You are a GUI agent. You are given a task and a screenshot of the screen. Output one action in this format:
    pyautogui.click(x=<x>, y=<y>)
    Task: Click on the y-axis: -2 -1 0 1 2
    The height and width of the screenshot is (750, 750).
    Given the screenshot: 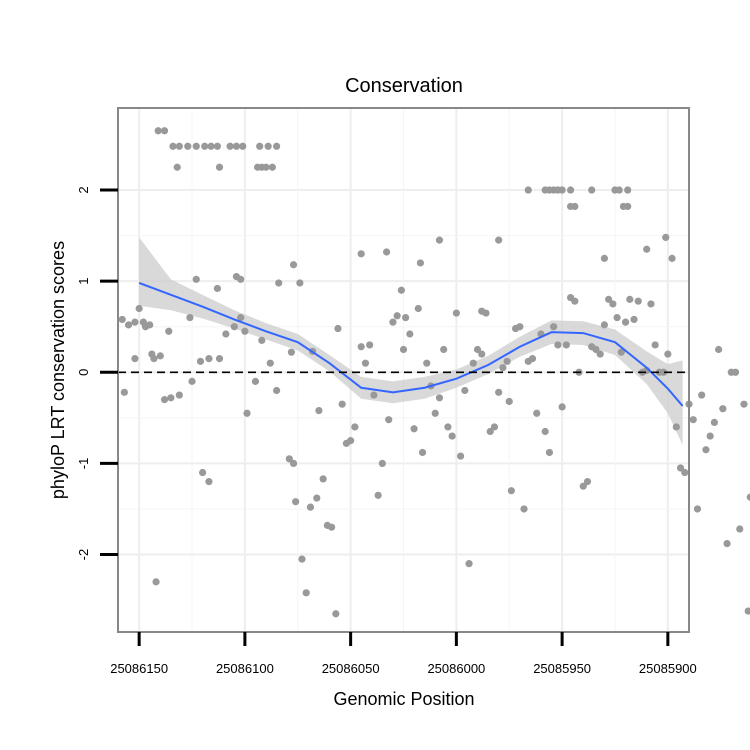 What is the action you would take?
    pyautogui.click(x=97, y=373)
    